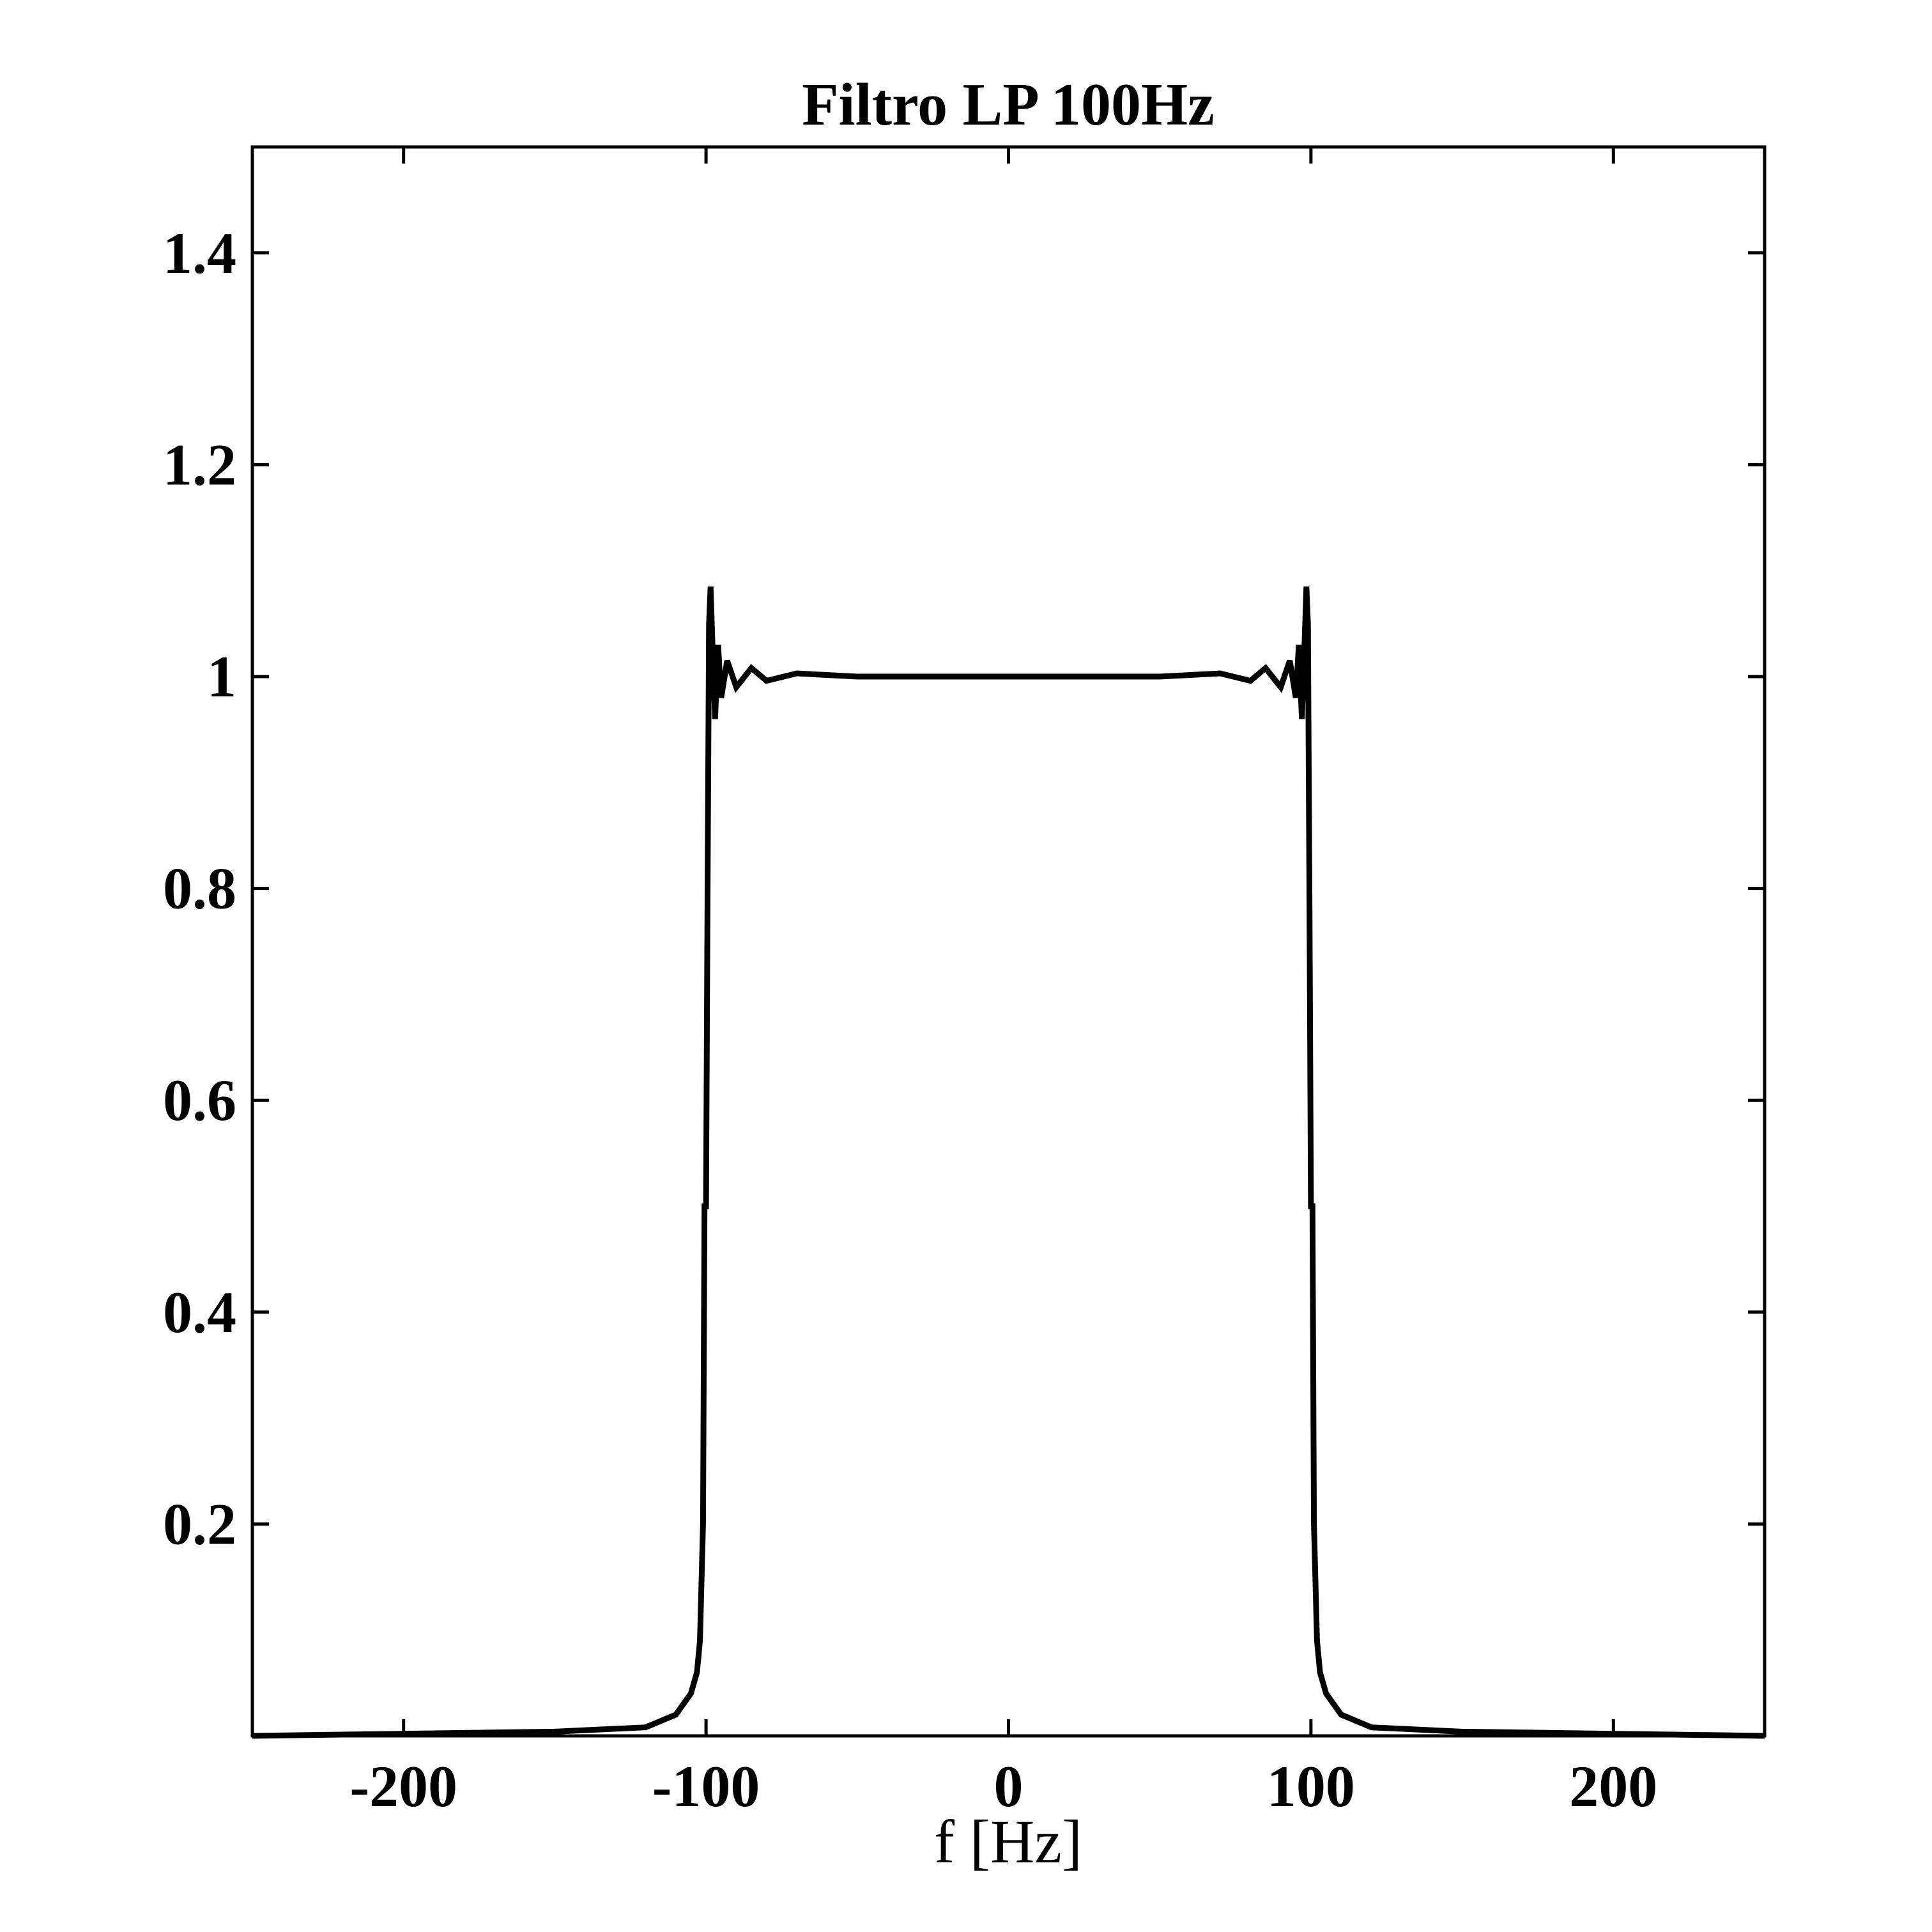  What do you see at coordinates (199, 1523) in the screenshot?
I see `y-tick-label: 0.2` at bounding box center [199, 1523].